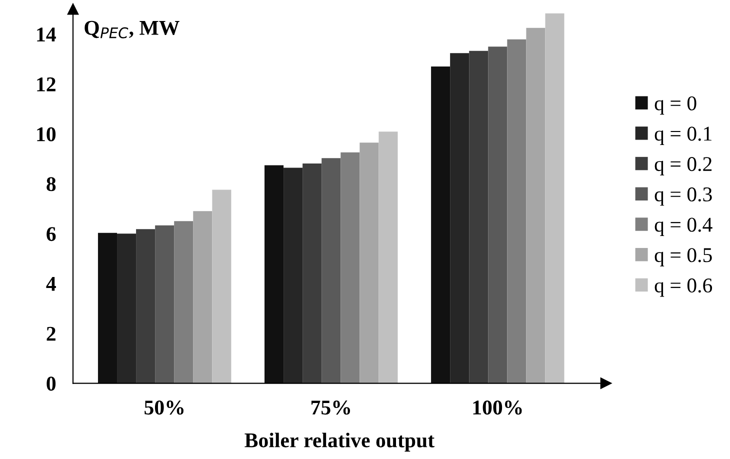  What do you see at coordinates (164, 407) in the screenshot?
I see `x-tick-label: 50%` at bounding box center [164, 407].